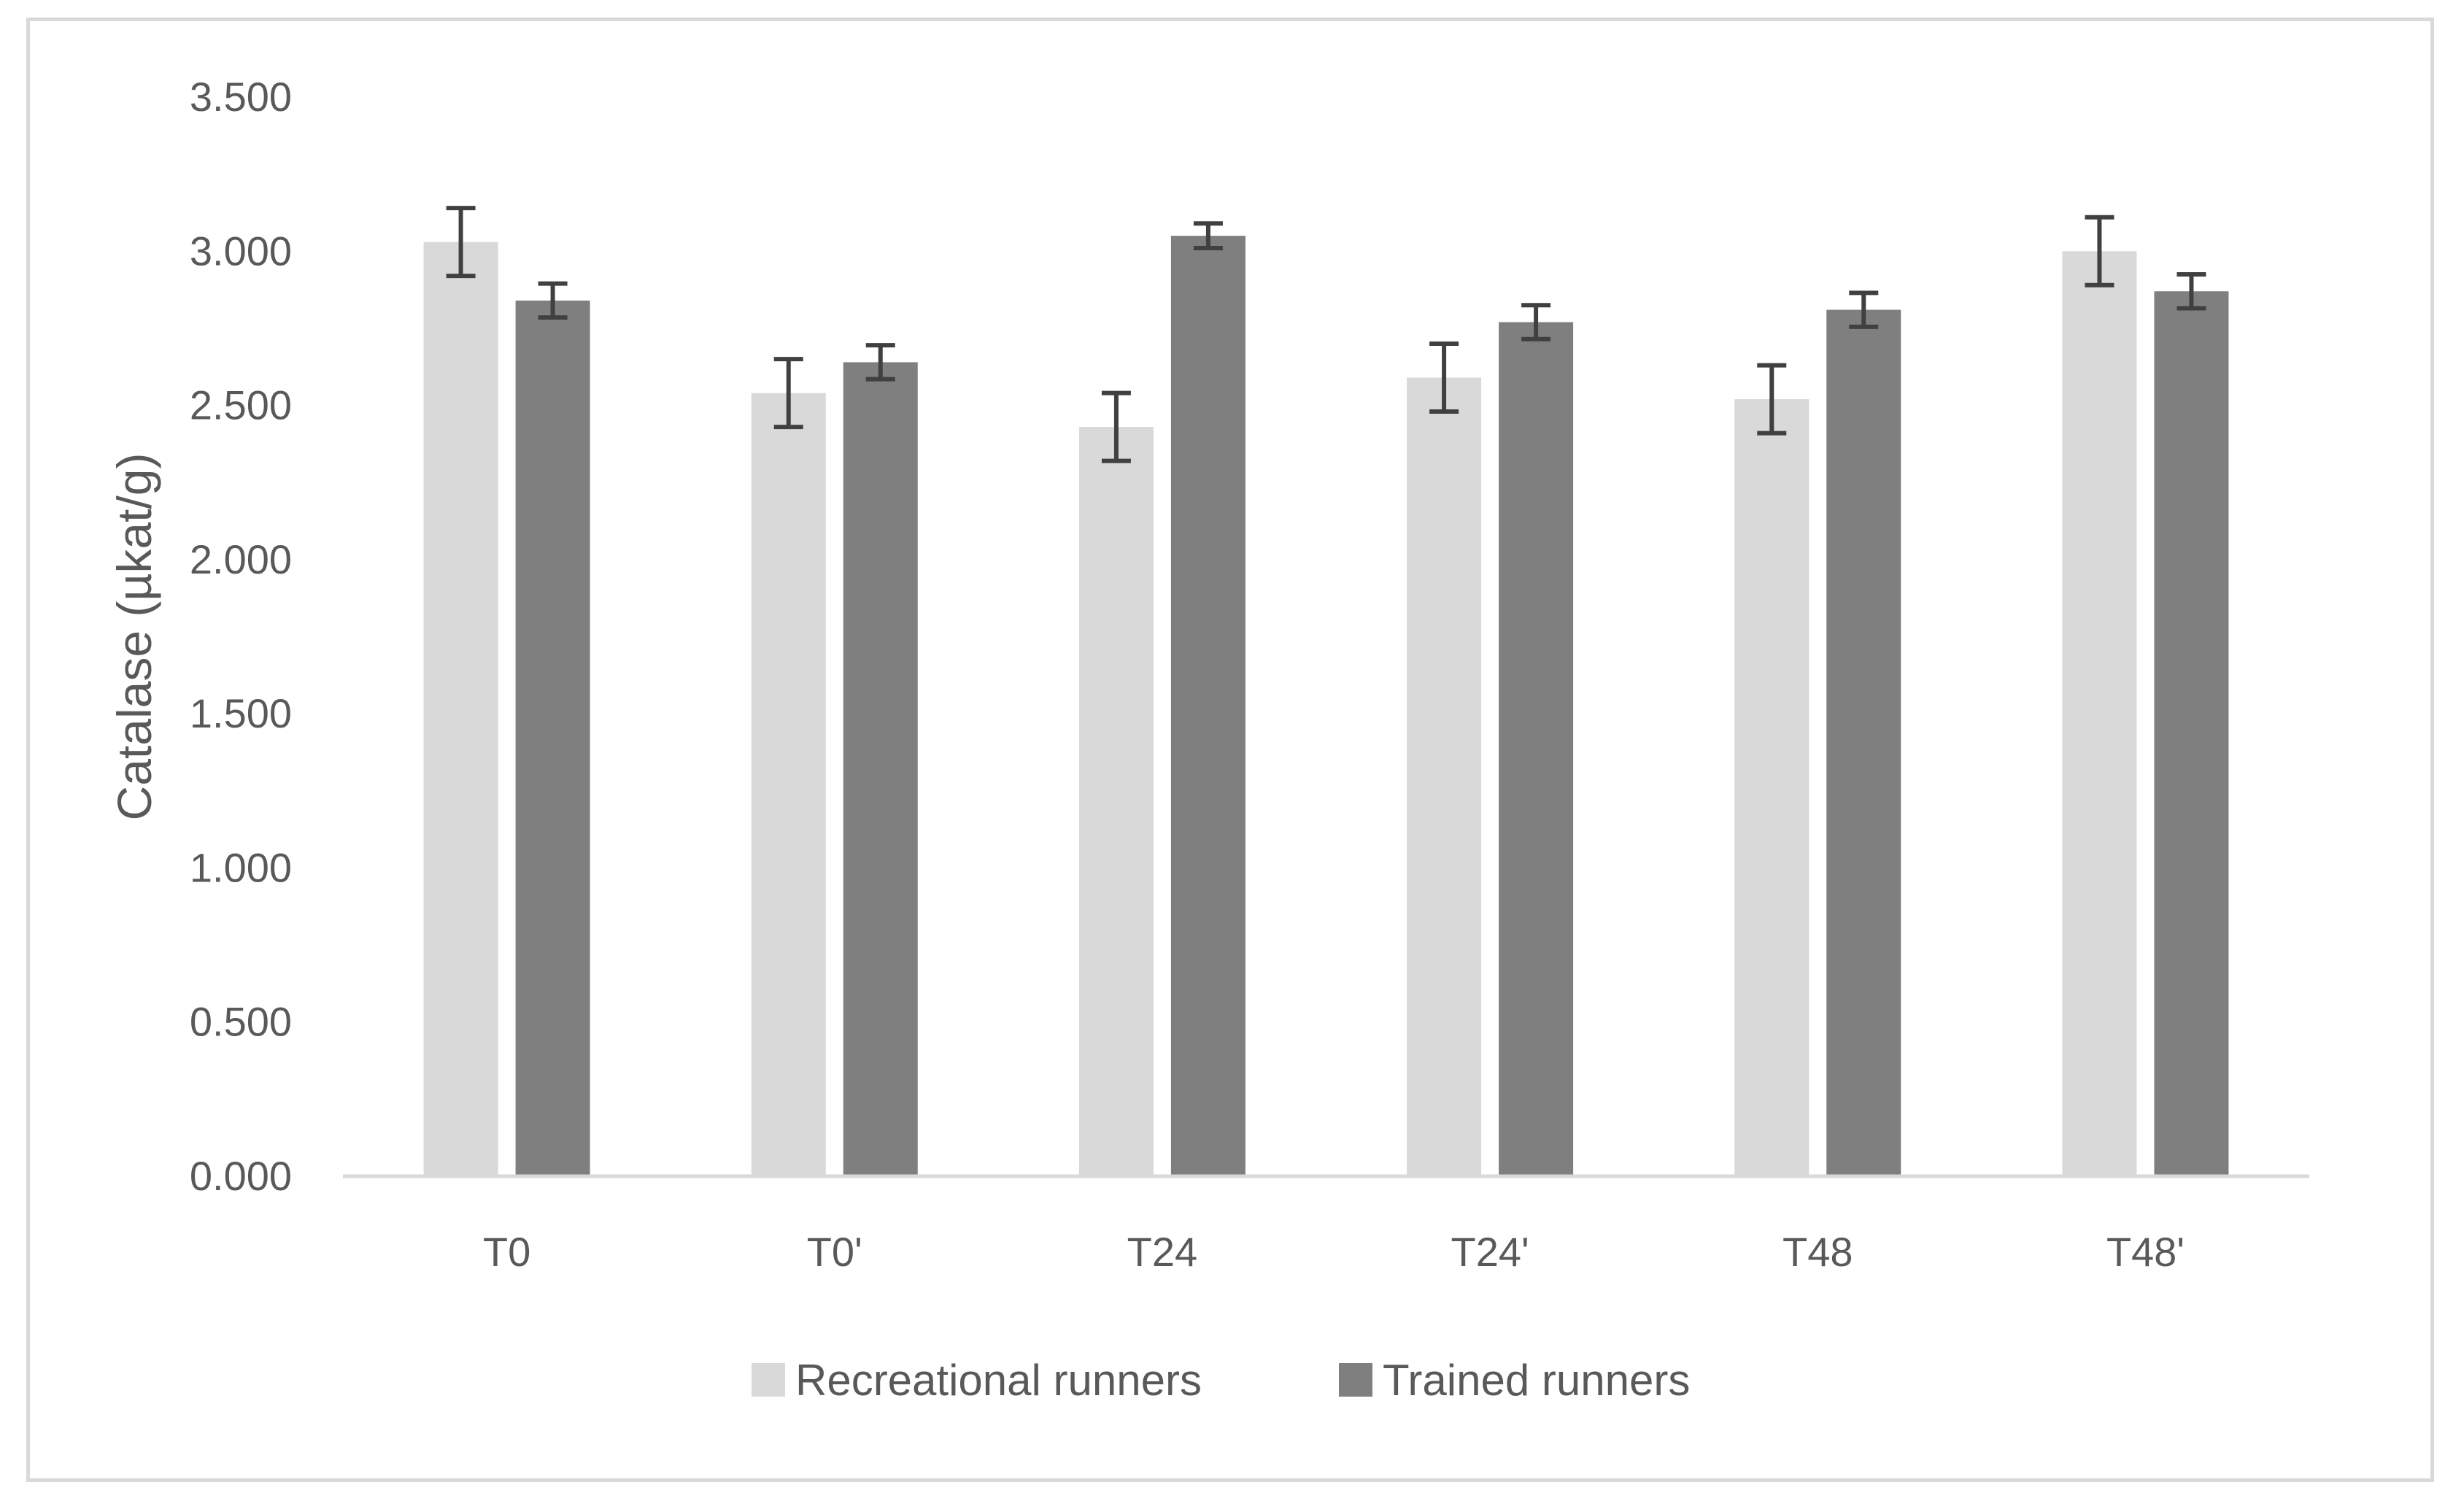  What do you see at coordinates (1326, 334) in the screenshot?
I see `error-bars` at bounding box center [1326, 334].